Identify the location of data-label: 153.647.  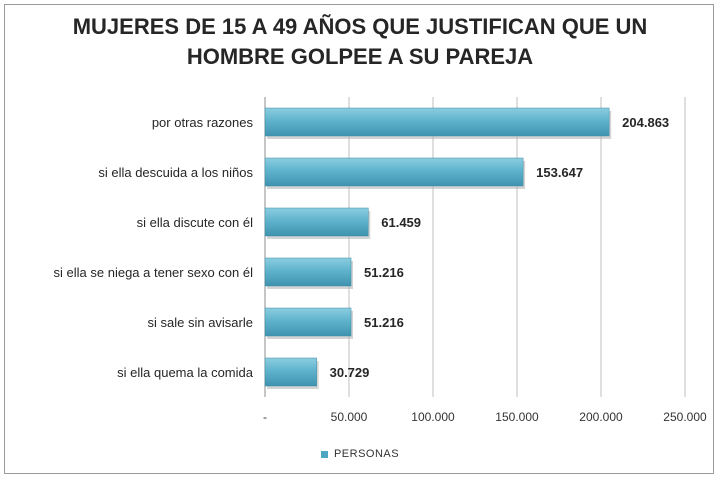
(559, 172).